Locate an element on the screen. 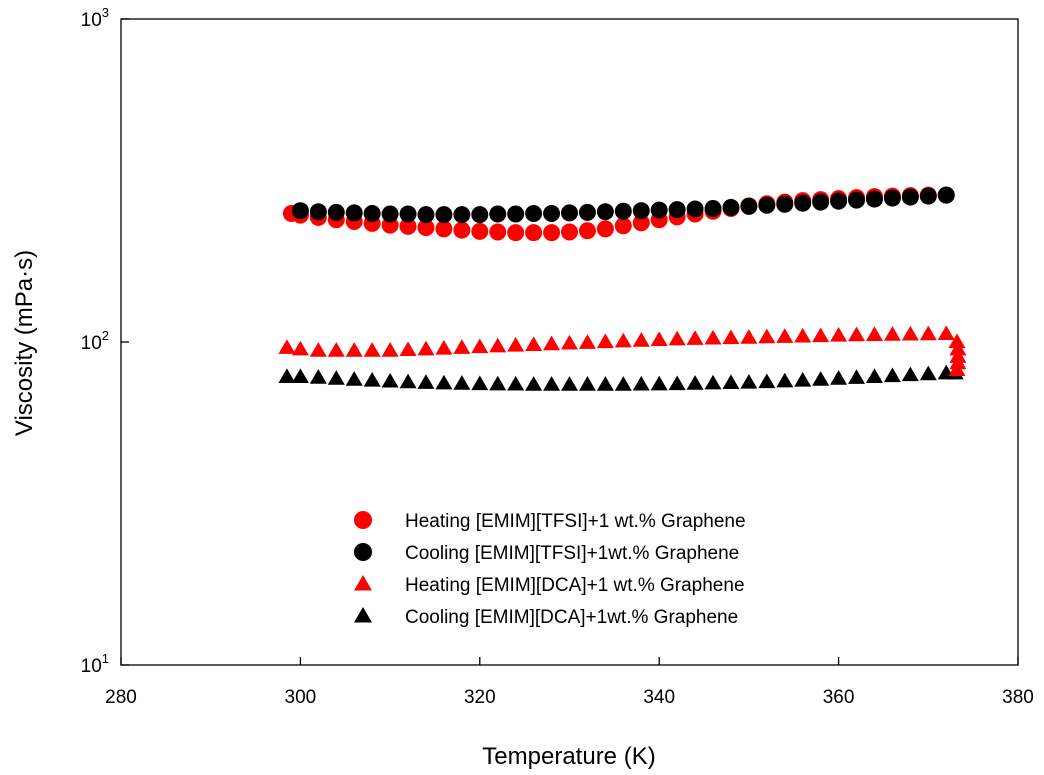 The width and height of the screenshot is (1044, 775). legend-label: Heating [EMIM][TFSI]+1 wt.% Graphene is located at coordinates (575, 521).